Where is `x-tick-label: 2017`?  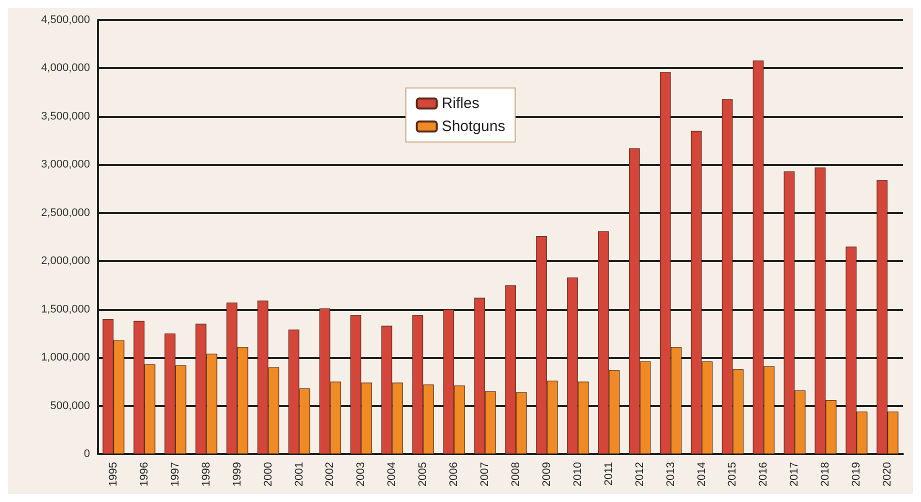 x-tick-label: 2017 is located at coordinates (794, 474).